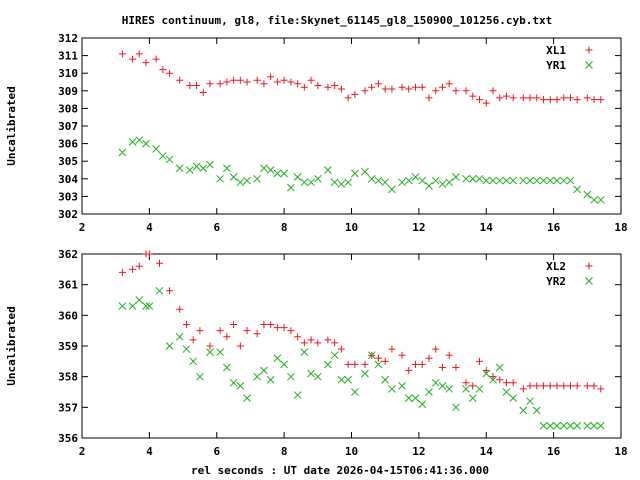 The image size is (640, 480). What do you see at coordinates (620, 227) in the screenshot?
I see `x-tick-label: 18` at bounding box center [620, 227].